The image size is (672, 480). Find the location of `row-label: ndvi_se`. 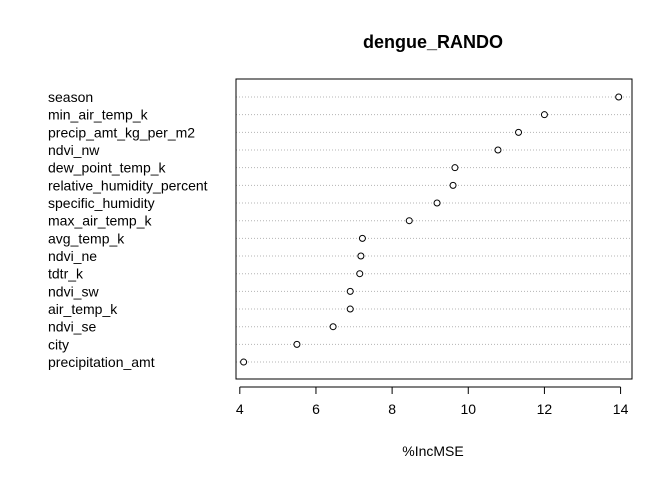

row-label: ndvi_se is located at coordinates (72, 327).